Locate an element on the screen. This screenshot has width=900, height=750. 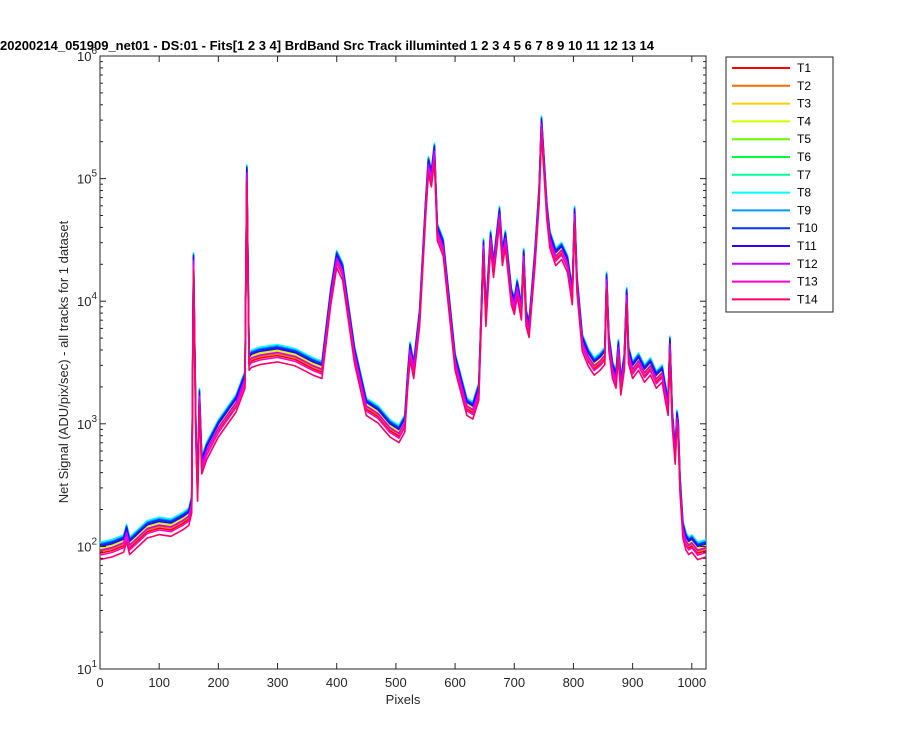
x-tick-label: 400 is located at coordinates (337, 682).